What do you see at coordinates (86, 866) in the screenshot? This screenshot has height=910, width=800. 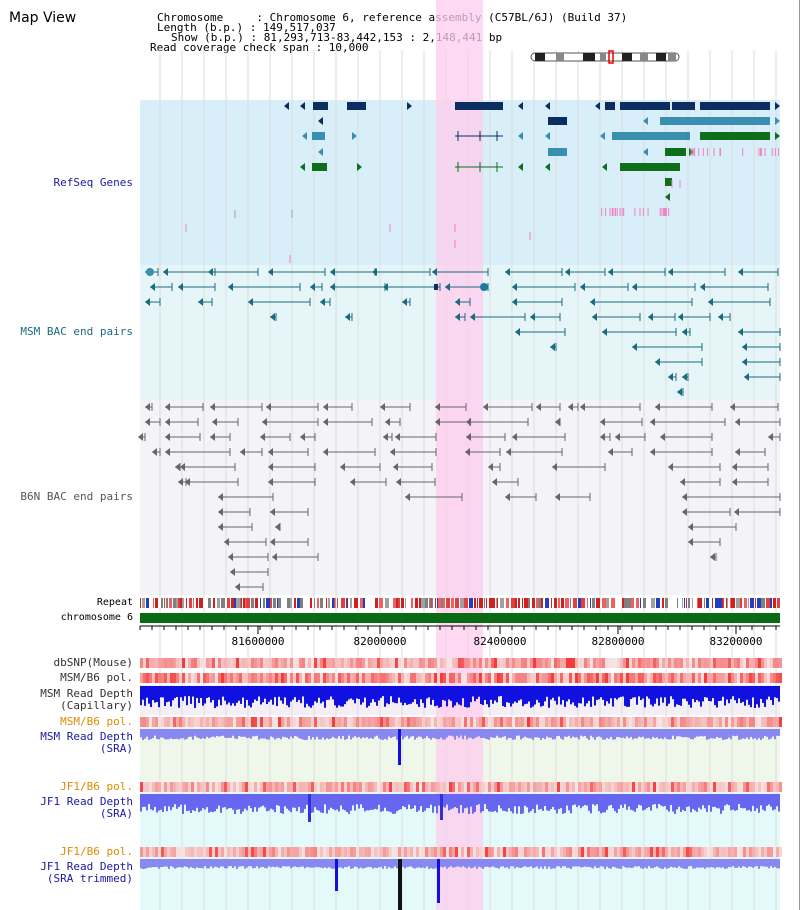 I see `jf1-trim-label: JF1 Read Depth` at bounding box center [86, 866].